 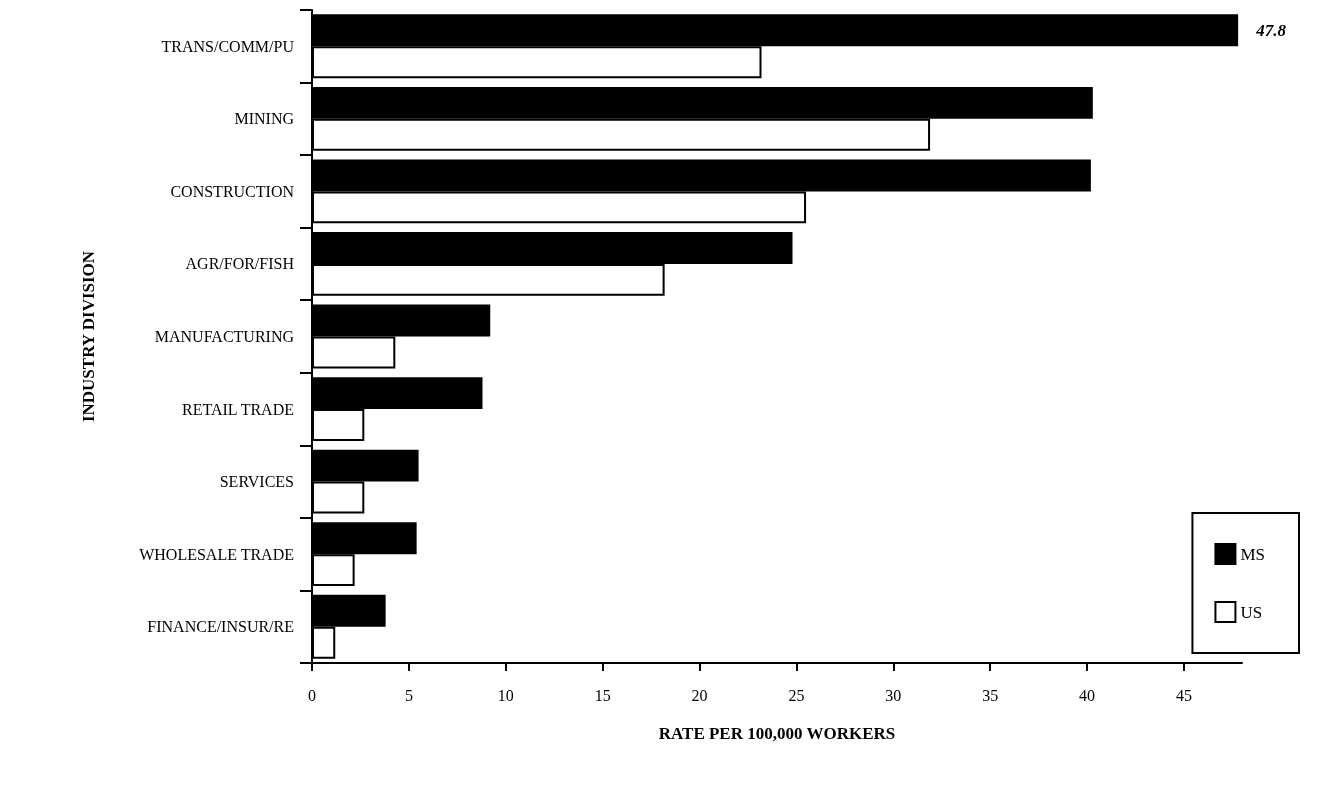 I want to click on y-tick-label: CONSTRUCTION, so click(x=232, y=191).